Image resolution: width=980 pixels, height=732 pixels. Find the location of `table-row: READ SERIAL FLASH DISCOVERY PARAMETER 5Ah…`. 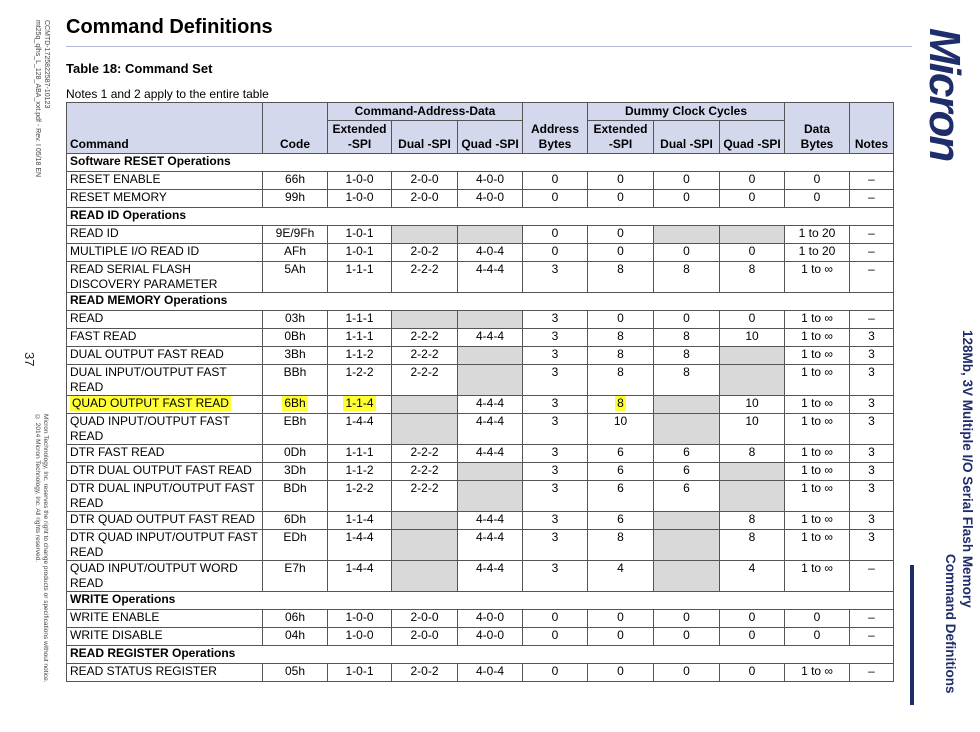

table-row: READ SERIAL FLASH DISCOVERY PARAMETER 5Ah… is located at coordinates (480, 277).